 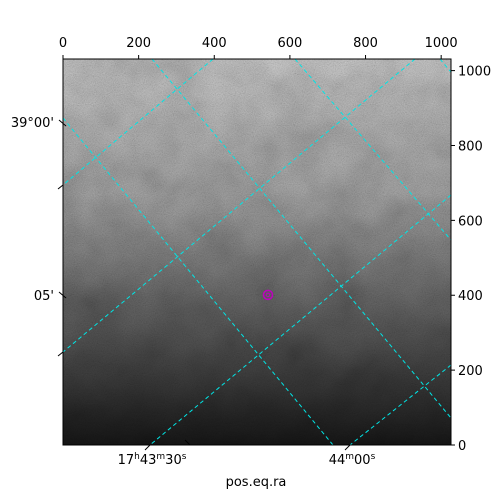 I want to click on target-marker, so click(x=268, y=295).